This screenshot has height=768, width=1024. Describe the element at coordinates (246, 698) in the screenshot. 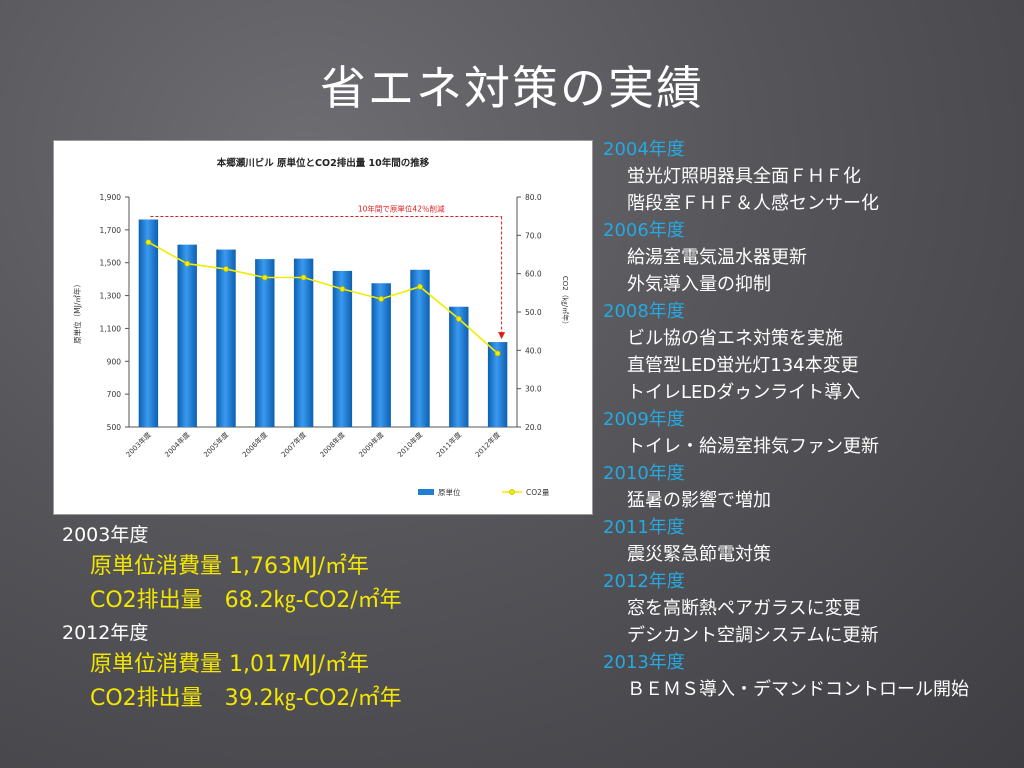

I see `summary-value: CO2排出量 39.2㎏-CO2/㎡年` at that location.